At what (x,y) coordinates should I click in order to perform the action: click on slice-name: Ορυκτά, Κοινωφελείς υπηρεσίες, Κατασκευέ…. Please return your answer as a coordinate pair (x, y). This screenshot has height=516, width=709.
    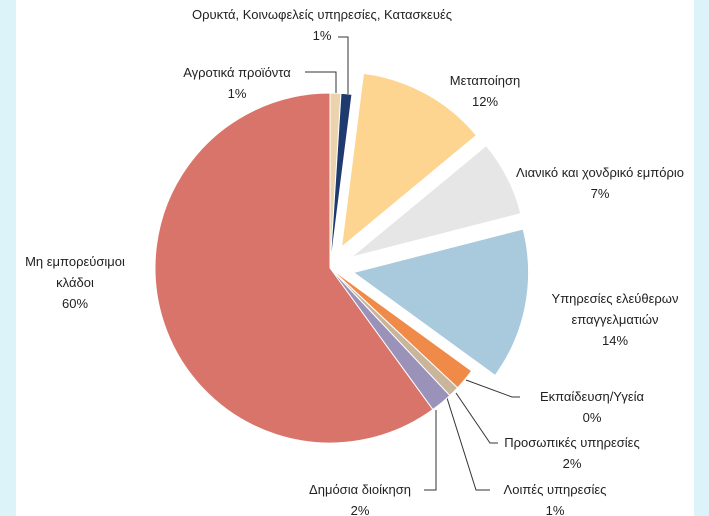
    Looking at the image, I should click on (322, 14).